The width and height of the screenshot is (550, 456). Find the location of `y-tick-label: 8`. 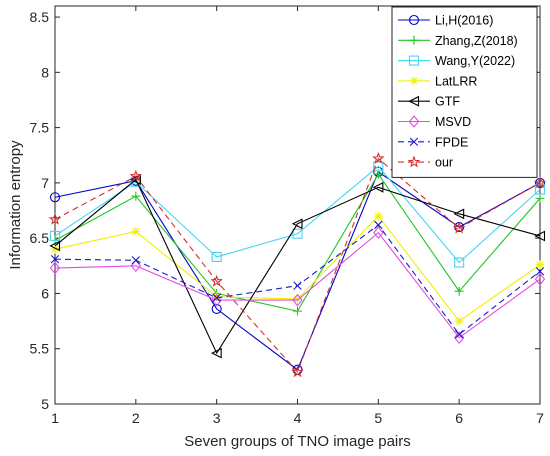

y-tick-label: 8 is located at coordinates (45, 72).